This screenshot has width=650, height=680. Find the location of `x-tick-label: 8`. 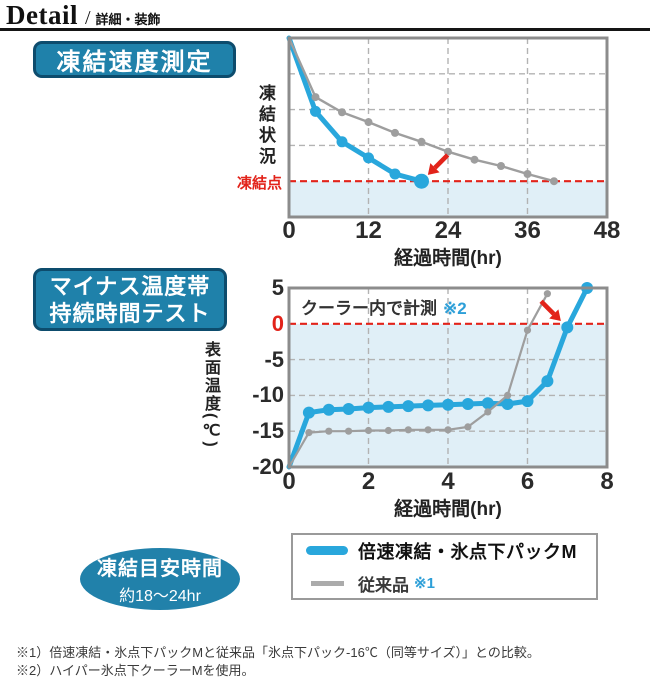

x-tick-label: 8 is located at coordinates (607, 481).